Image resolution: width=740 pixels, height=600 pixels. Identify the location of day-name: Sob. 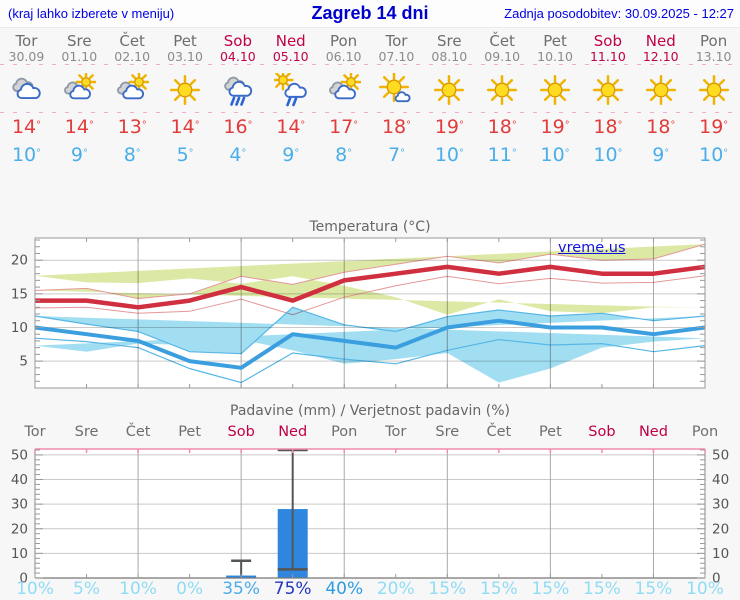
(237, 41).